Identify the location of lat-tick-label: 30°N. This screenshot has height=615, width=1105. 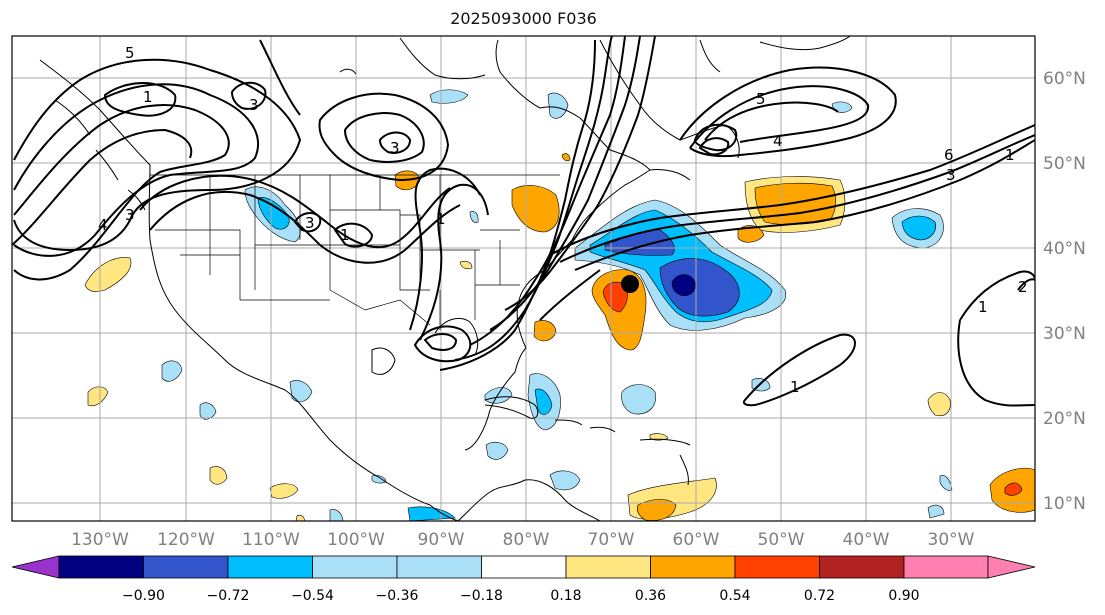
(1064, 334).